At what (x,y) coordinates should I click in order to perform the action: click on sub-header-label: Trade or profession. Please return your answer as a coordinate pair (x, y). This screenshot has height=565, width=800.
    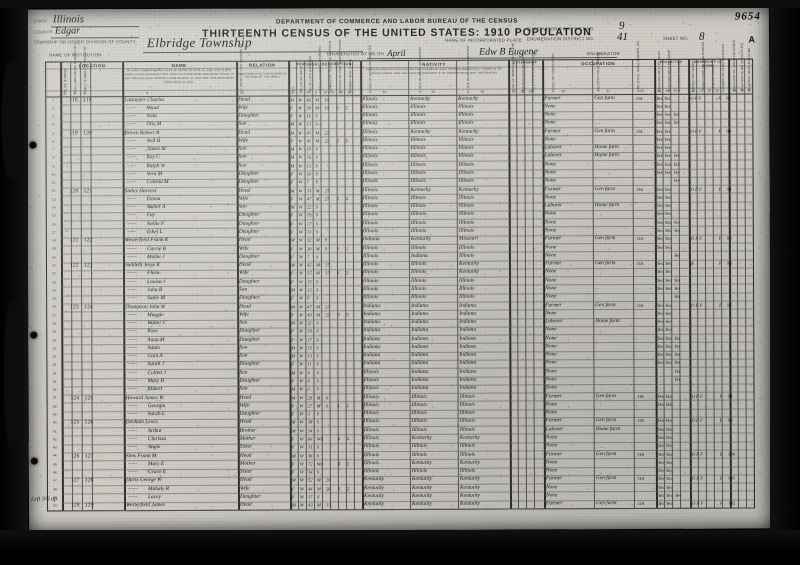
    Looking at the image, I should click on (553, 73).